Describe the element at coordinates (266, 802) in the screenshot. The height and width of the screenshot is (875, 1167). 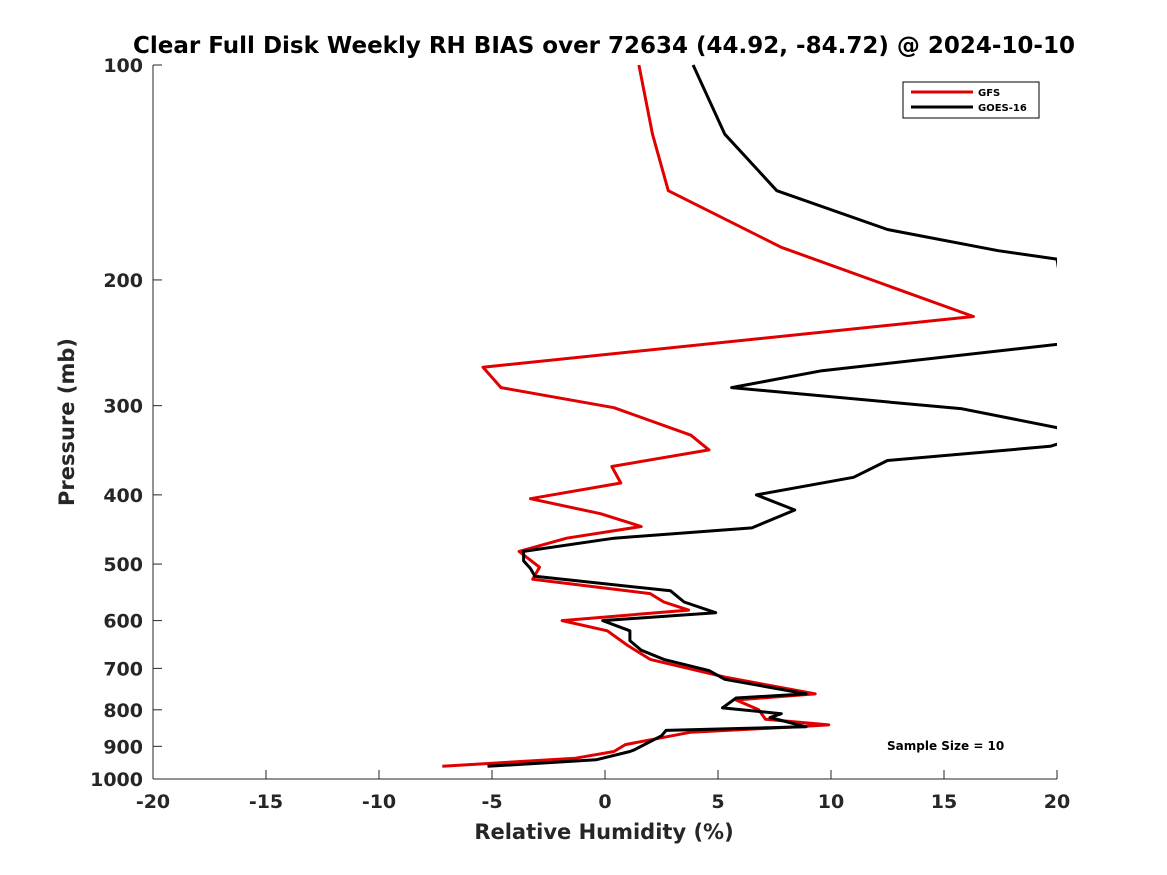
I see `x-tick-label: -15` at that location.